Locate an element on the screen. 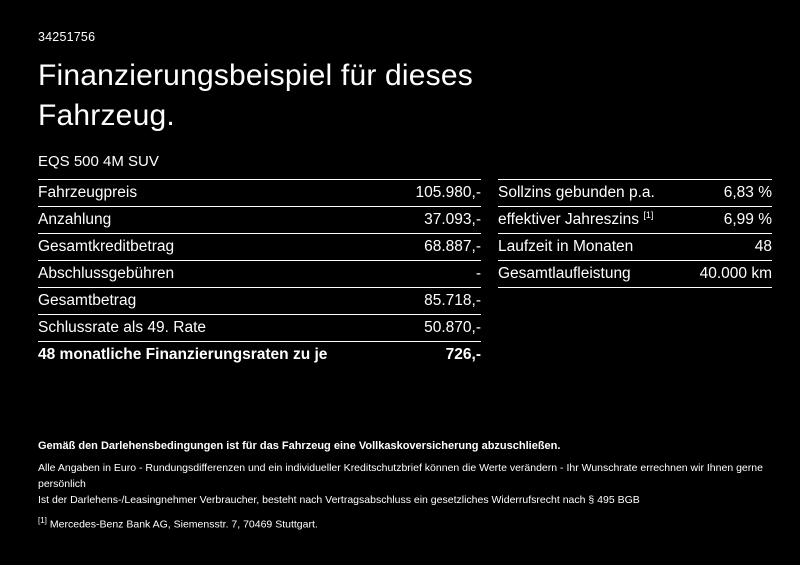  table-row: Gesamtkreditbetrag 68.887,- is located at coordinates (259, 246).